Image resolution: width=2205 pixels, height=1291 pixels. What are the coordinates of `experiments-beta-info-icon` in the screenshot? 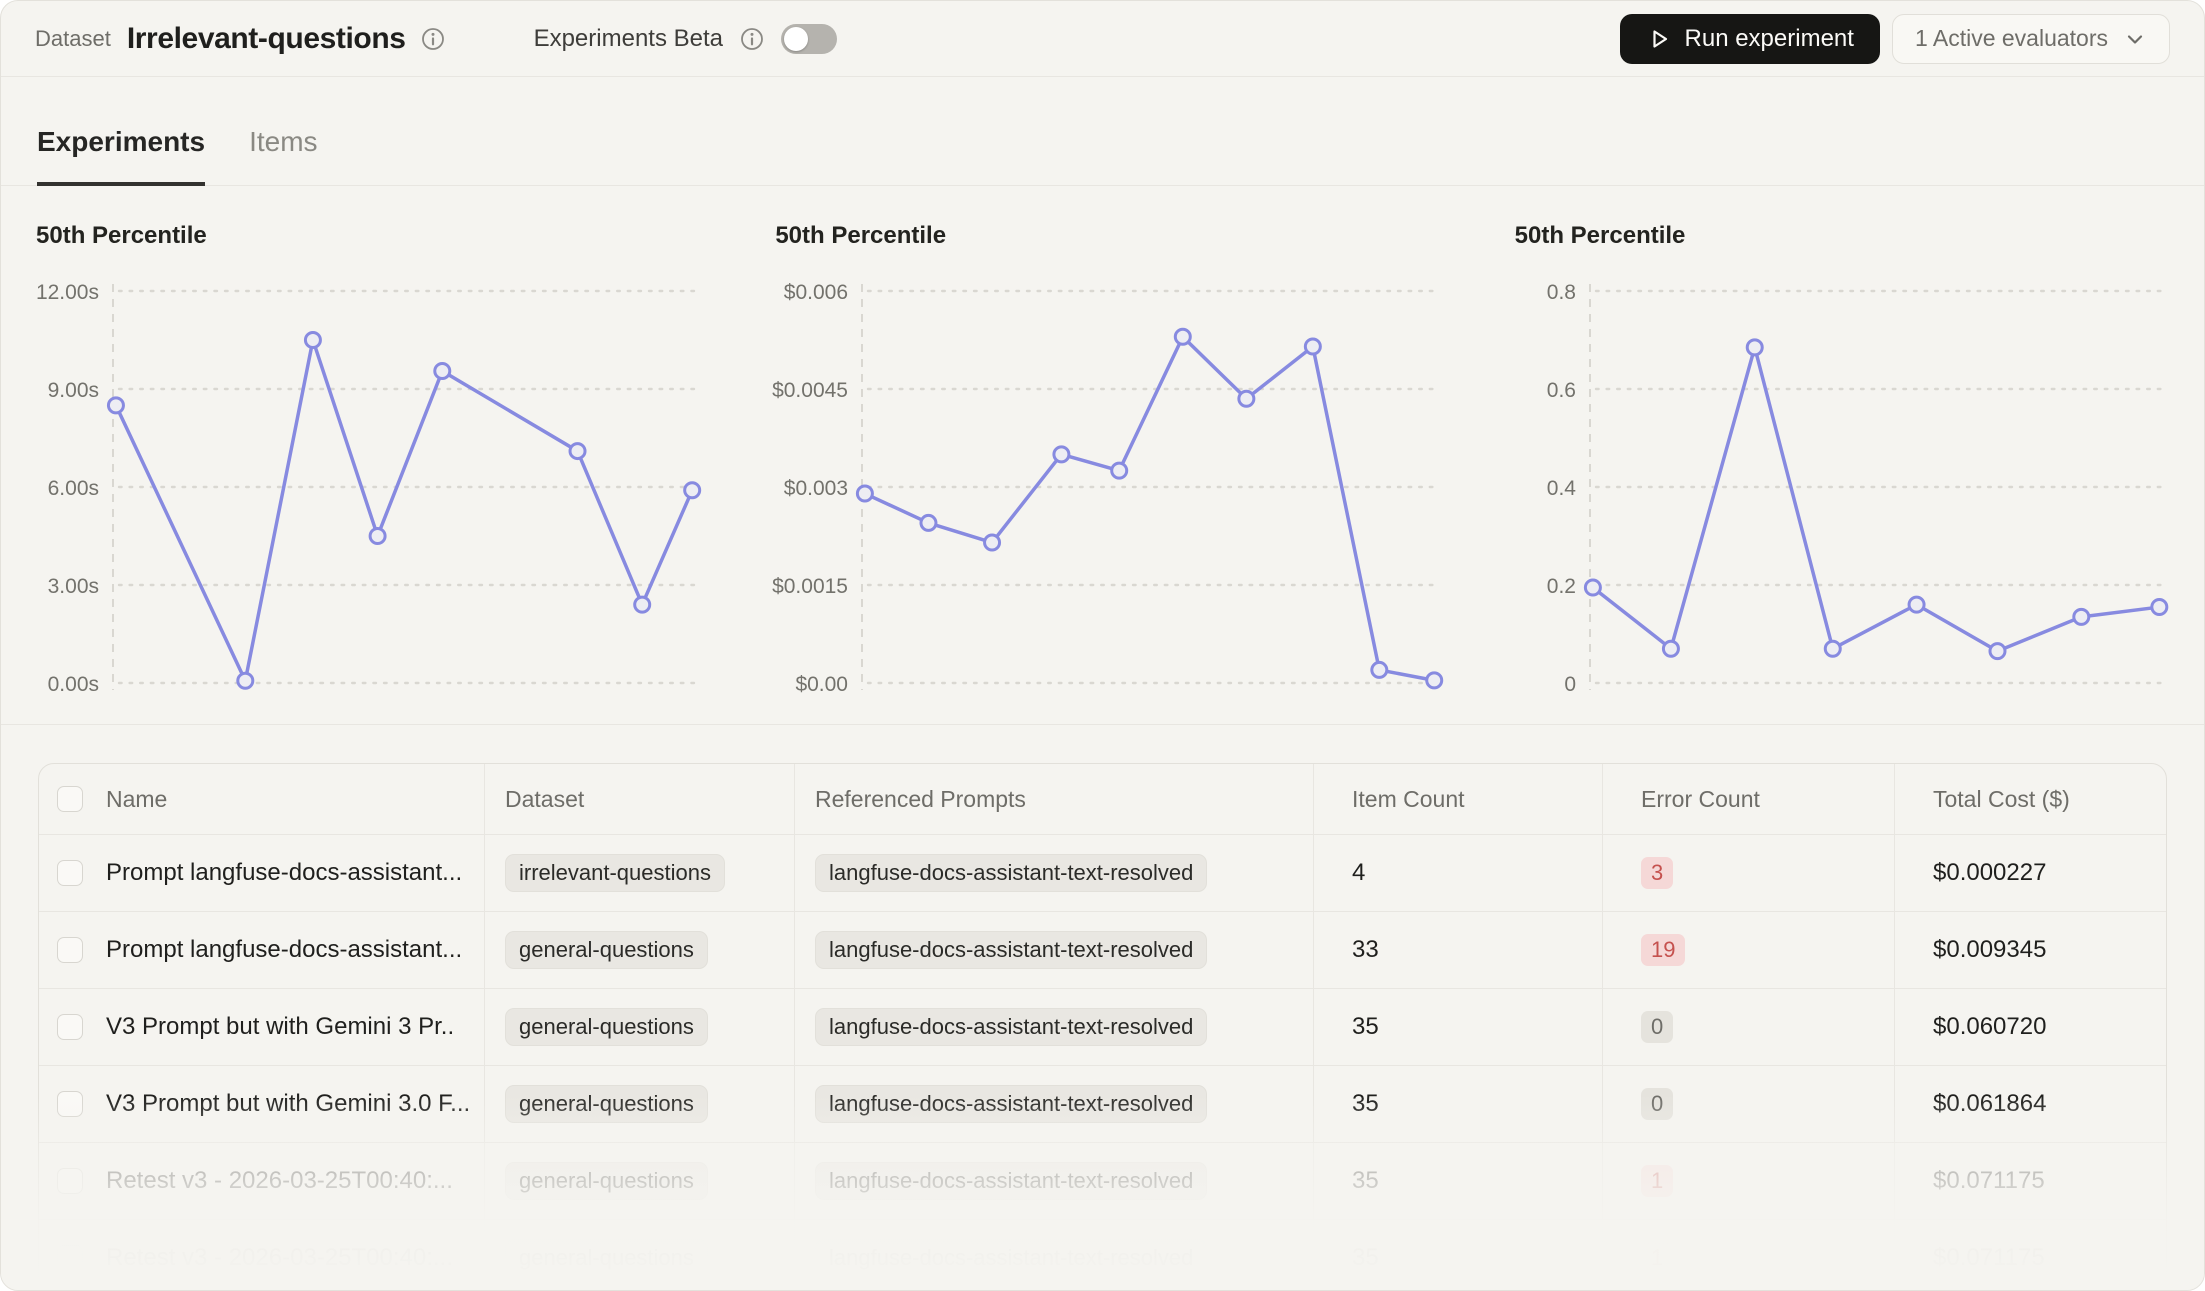 It's located at (752, 39).